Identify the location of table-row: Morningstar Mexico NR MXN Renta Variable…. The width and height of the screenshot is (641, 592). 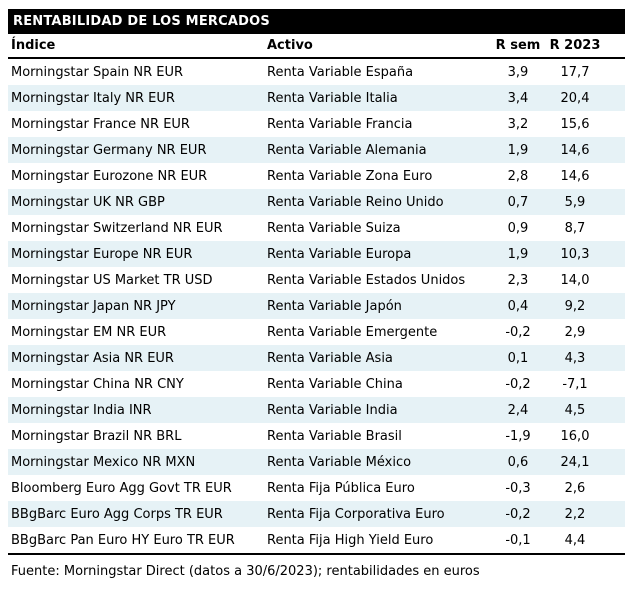
(316, 462).